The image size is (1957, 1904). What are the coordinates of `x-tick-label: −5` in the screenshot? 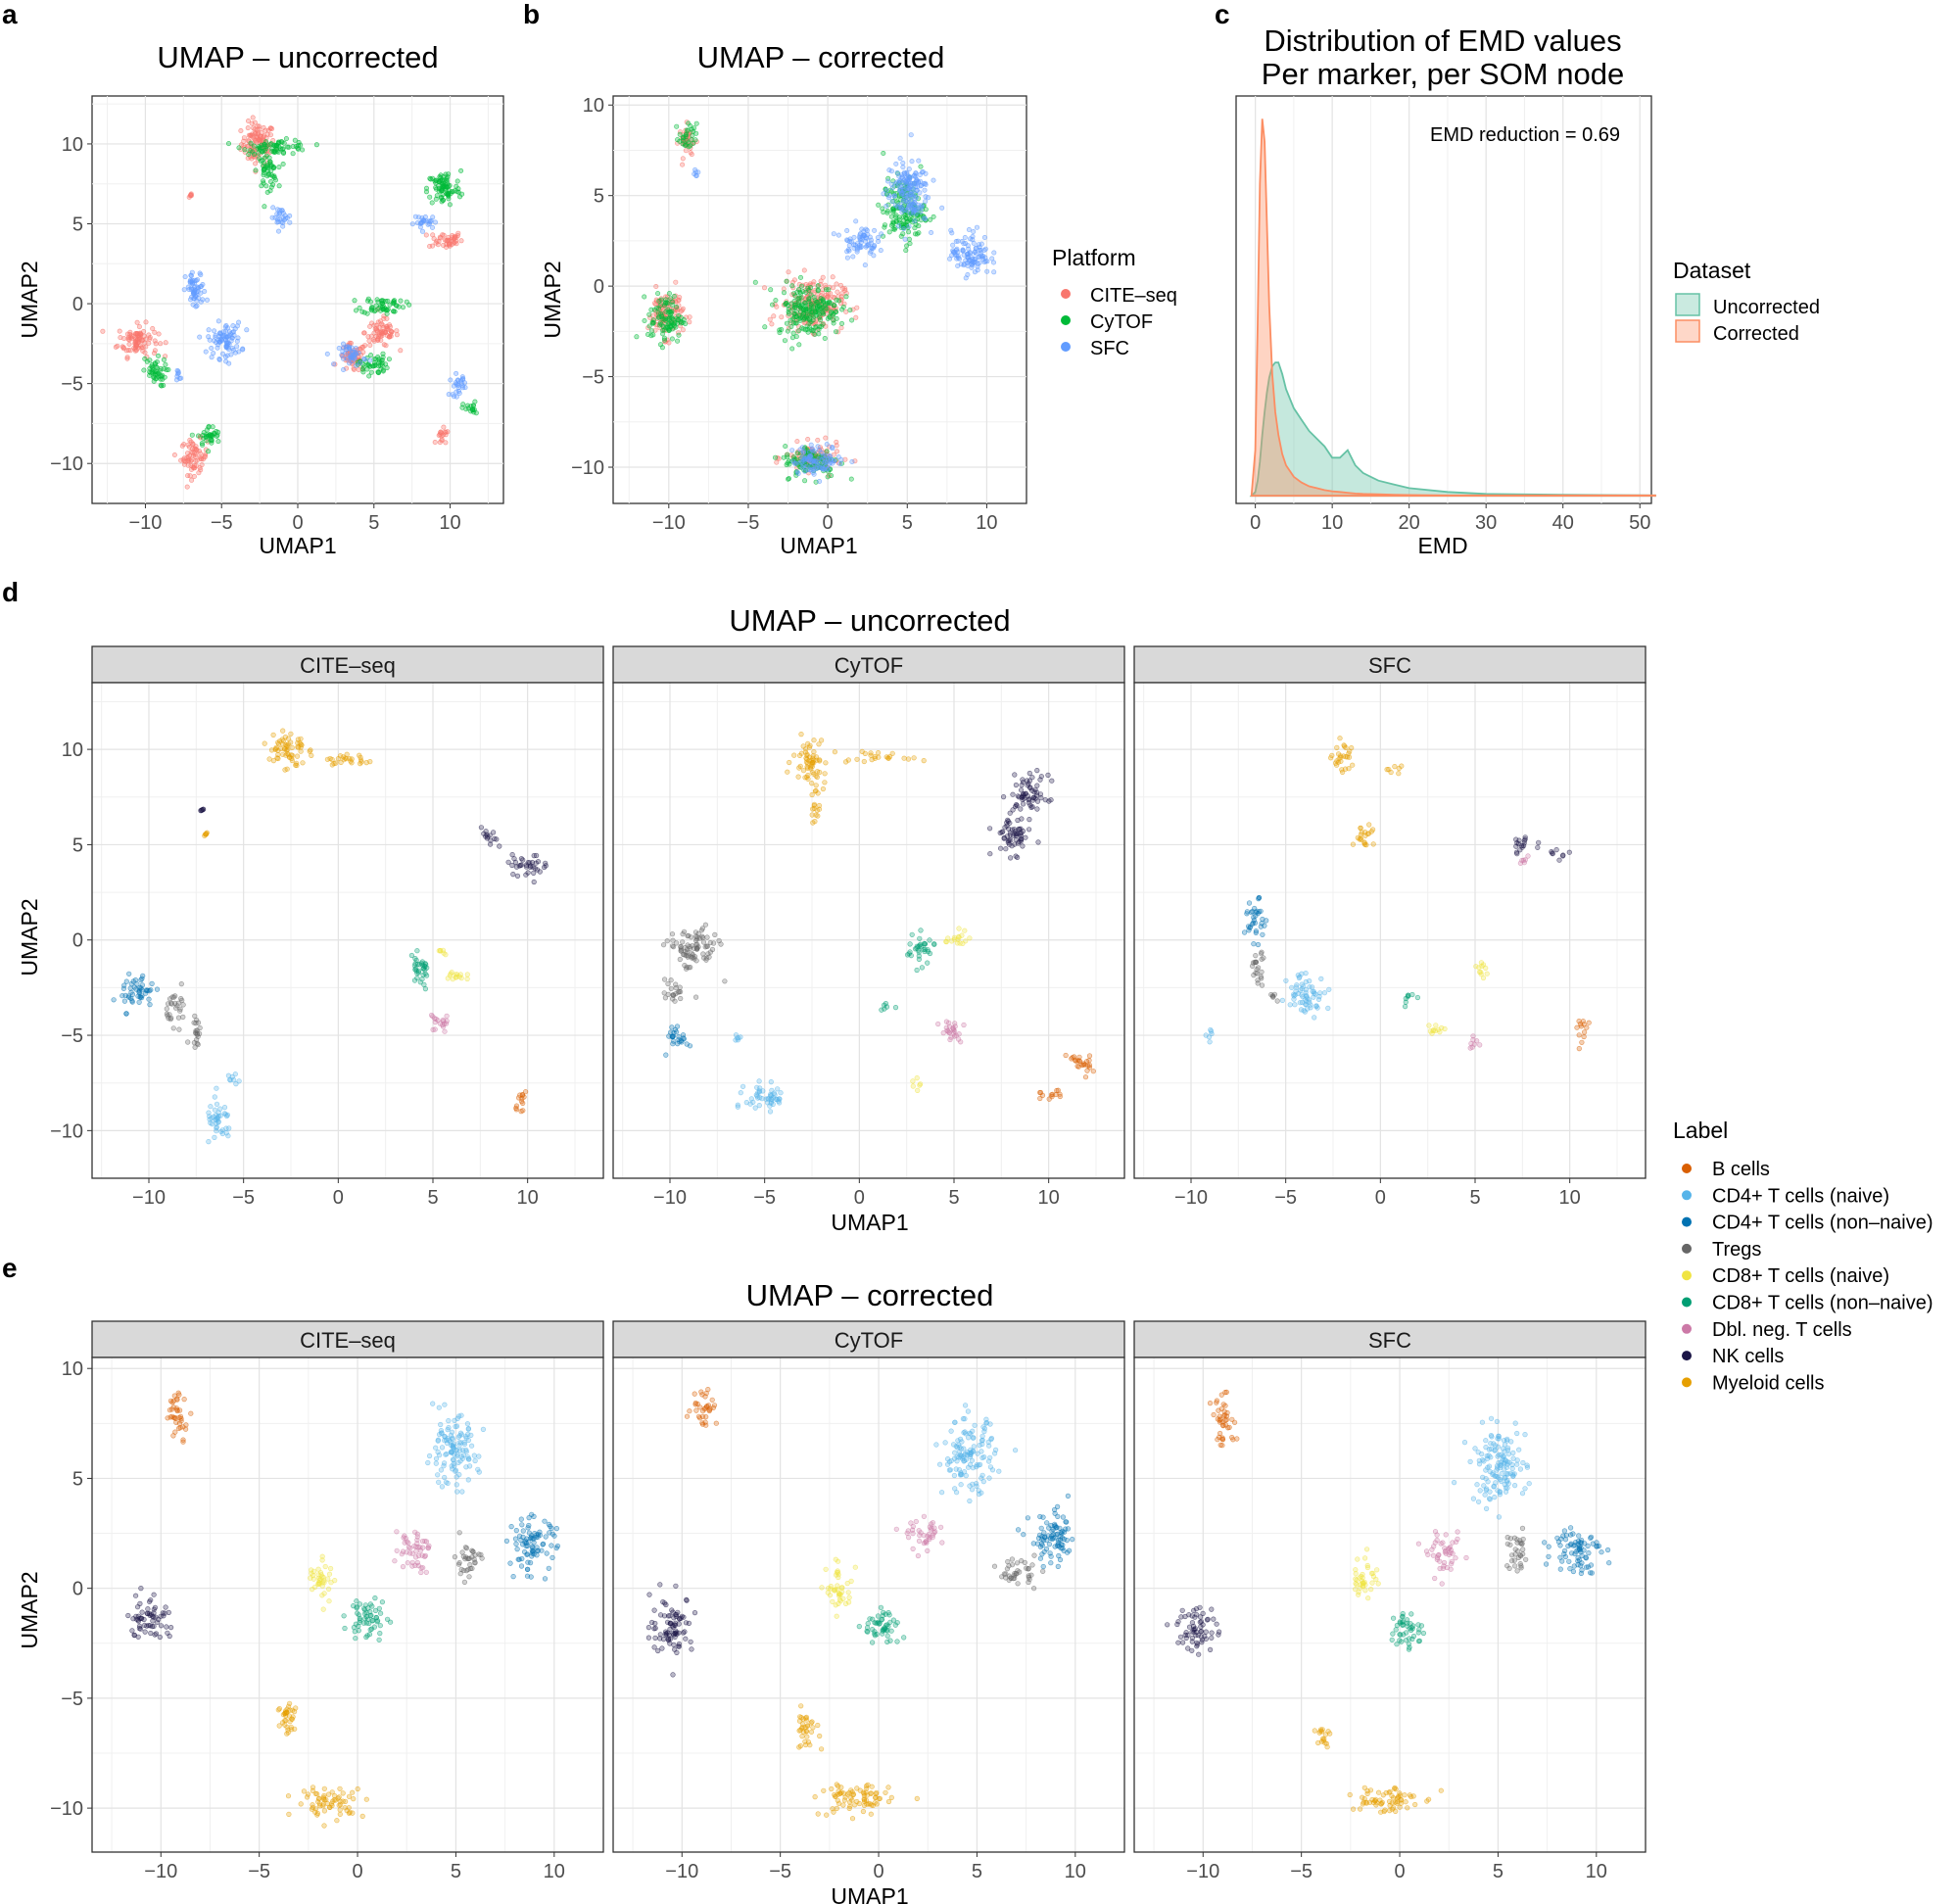 It's located at (749, 523).